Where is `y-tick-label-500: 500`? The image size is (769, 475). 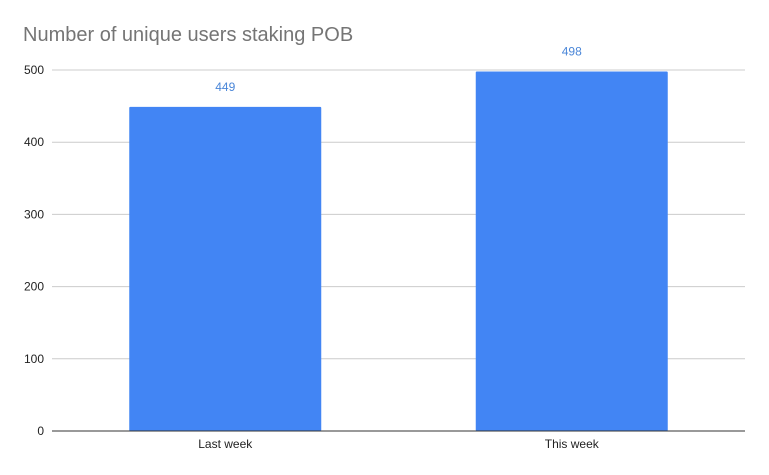 y-tick-label-500: 500 is located at coordinates (34, 70).